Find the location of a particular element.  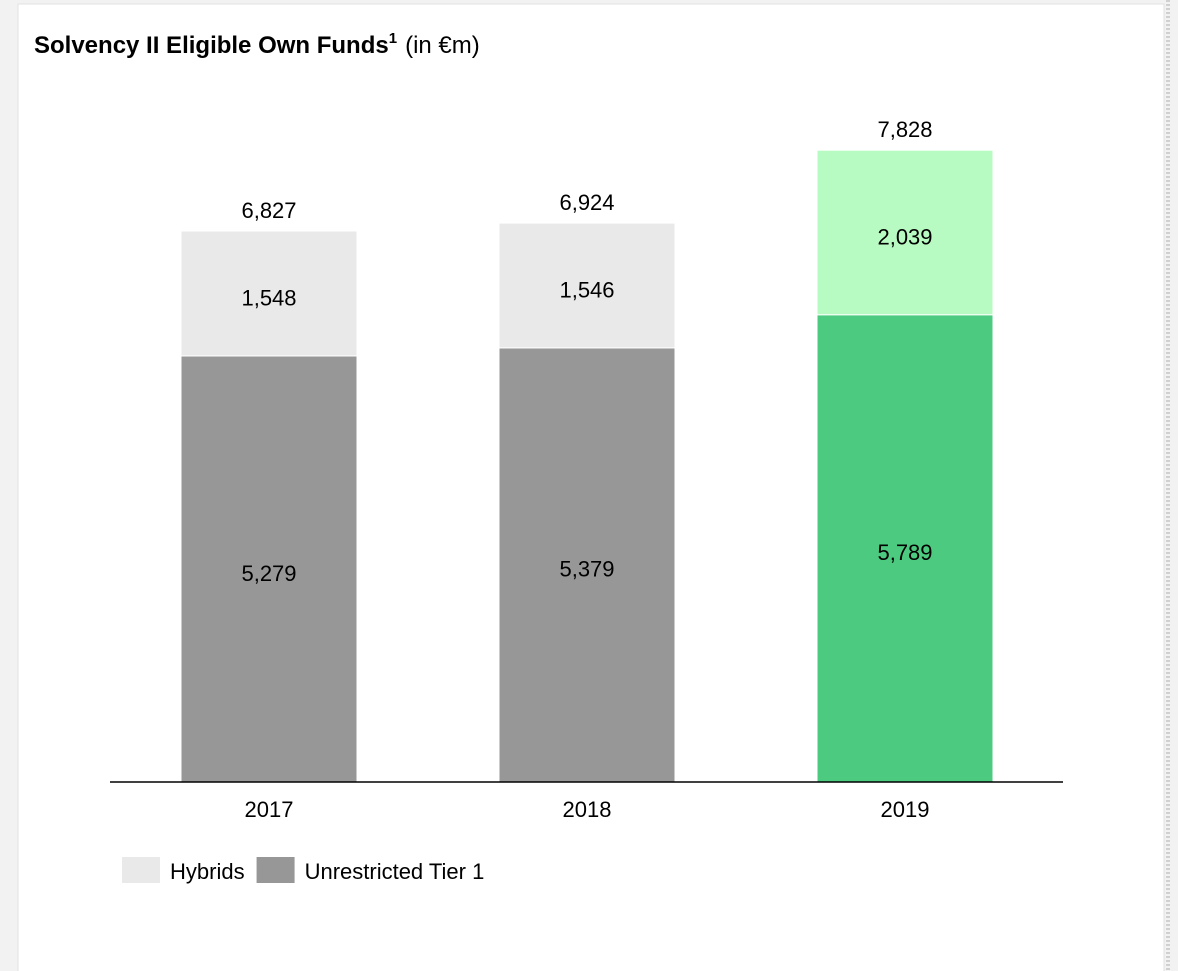

segment-label: 2,039 is located at coordinates (904, 236).